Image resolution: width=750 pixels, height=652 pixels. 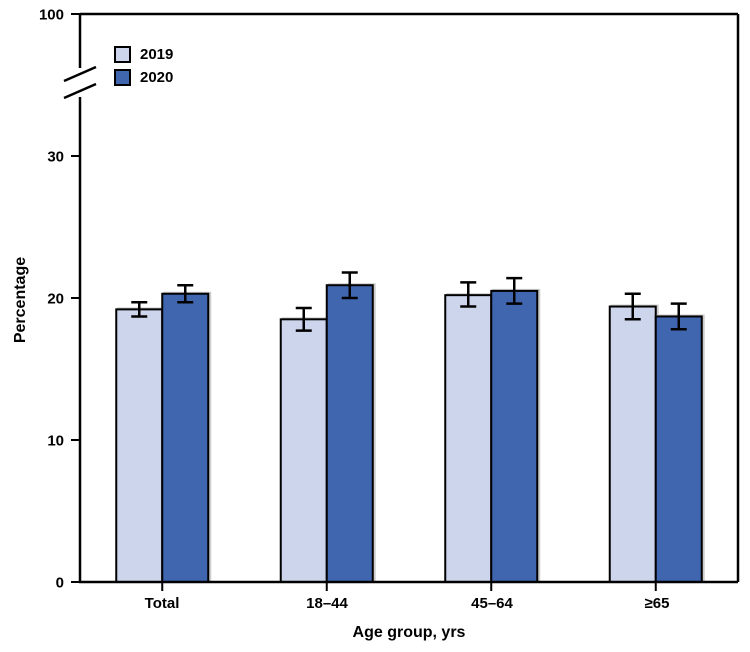 What do you see at coordinates (157, 77) in the screenshot?
I see `legend-label-2020: 2020` at bounding box center [157, 77].